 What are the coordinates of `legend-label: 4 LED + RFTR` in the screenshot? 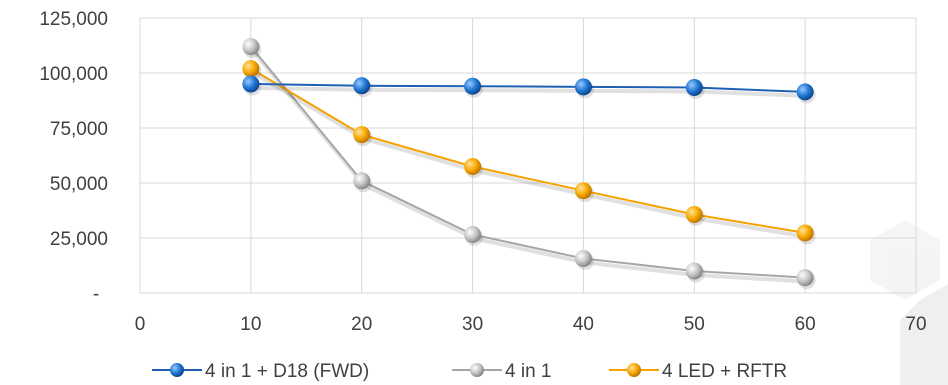 It's located at (724, 371).